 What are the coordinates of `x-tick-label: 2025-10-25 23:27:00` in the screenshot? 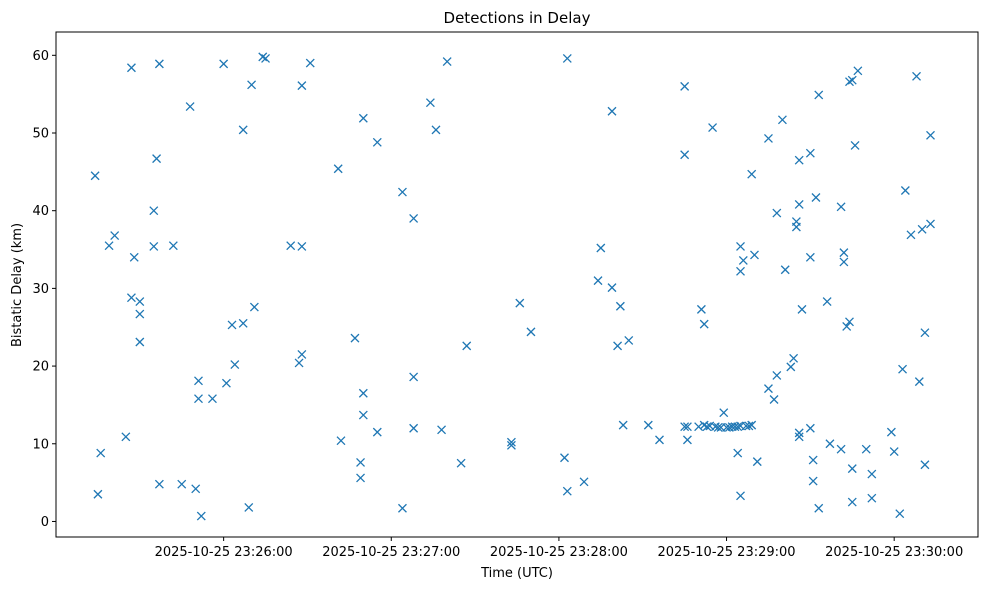 It's located at (391, 552).